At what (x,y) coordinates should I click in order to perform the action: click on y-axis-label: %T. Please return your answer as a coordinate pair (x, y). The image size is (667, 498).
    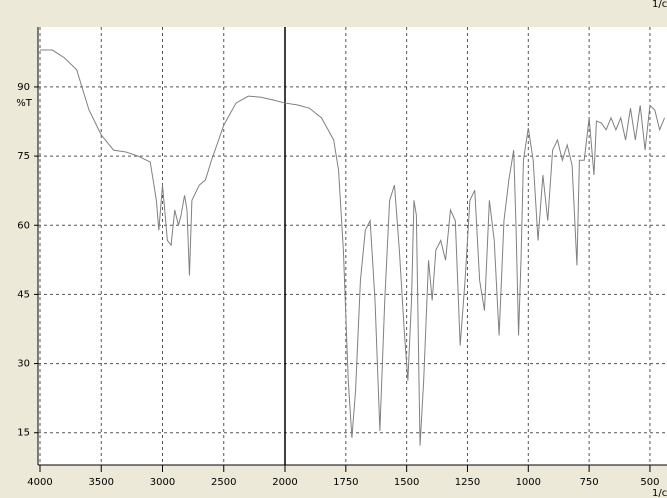
    Looking at the image, I should click on (24, 103).